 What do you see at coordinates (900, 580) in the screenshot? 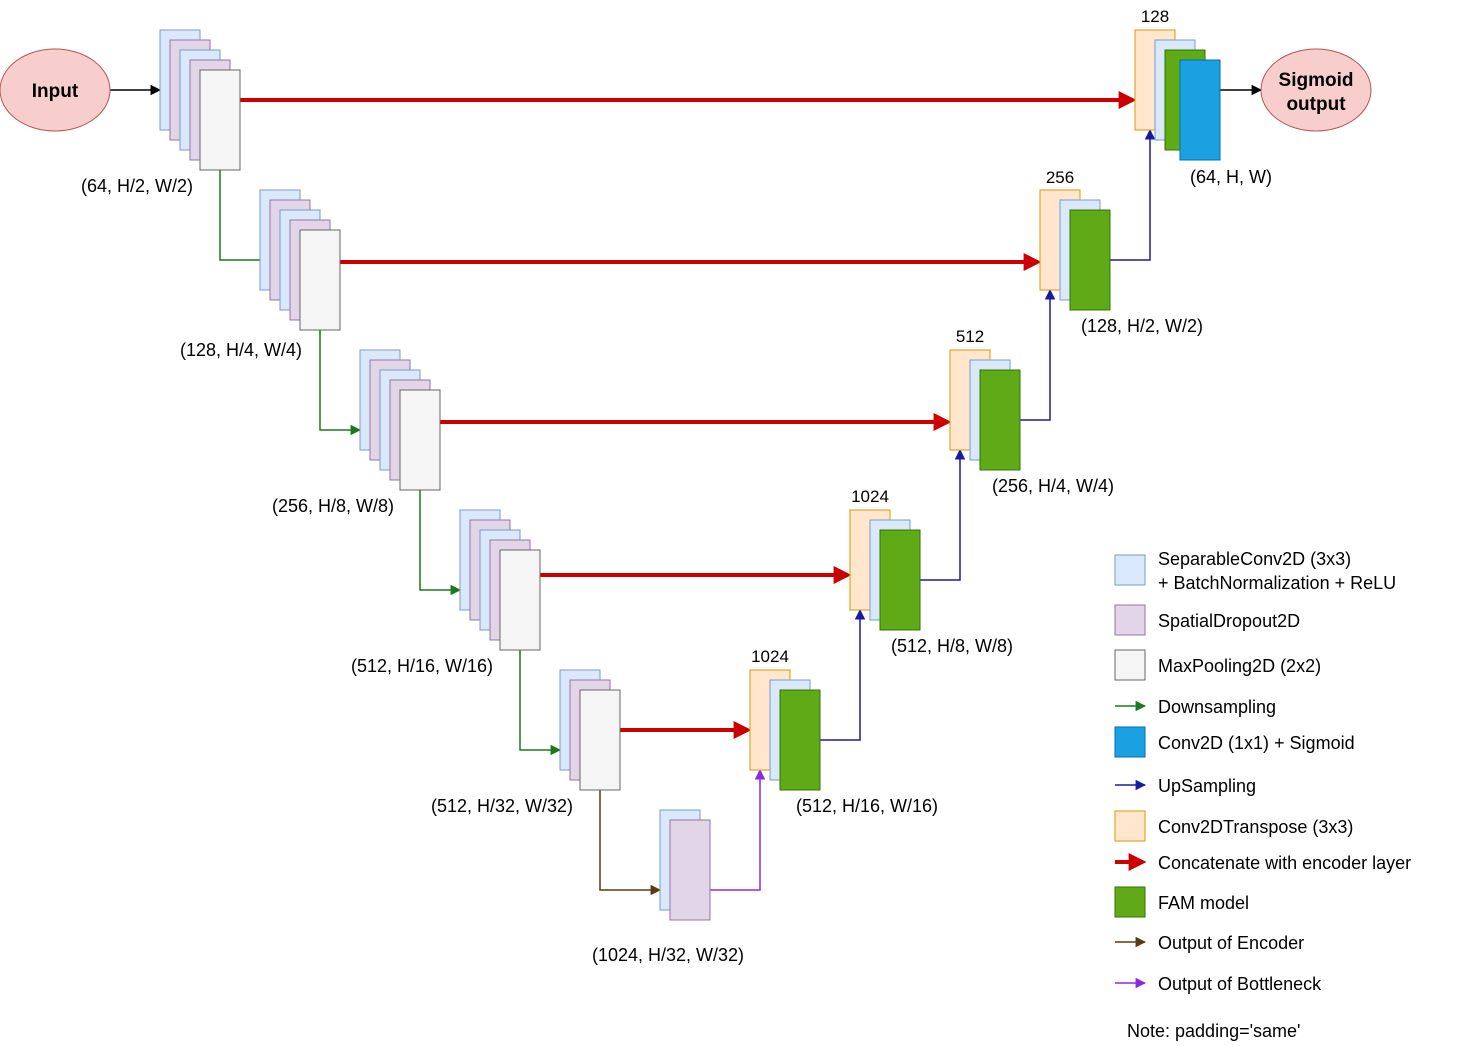
I see `decoder-2-fam-block` at bounding box center [900, 580].